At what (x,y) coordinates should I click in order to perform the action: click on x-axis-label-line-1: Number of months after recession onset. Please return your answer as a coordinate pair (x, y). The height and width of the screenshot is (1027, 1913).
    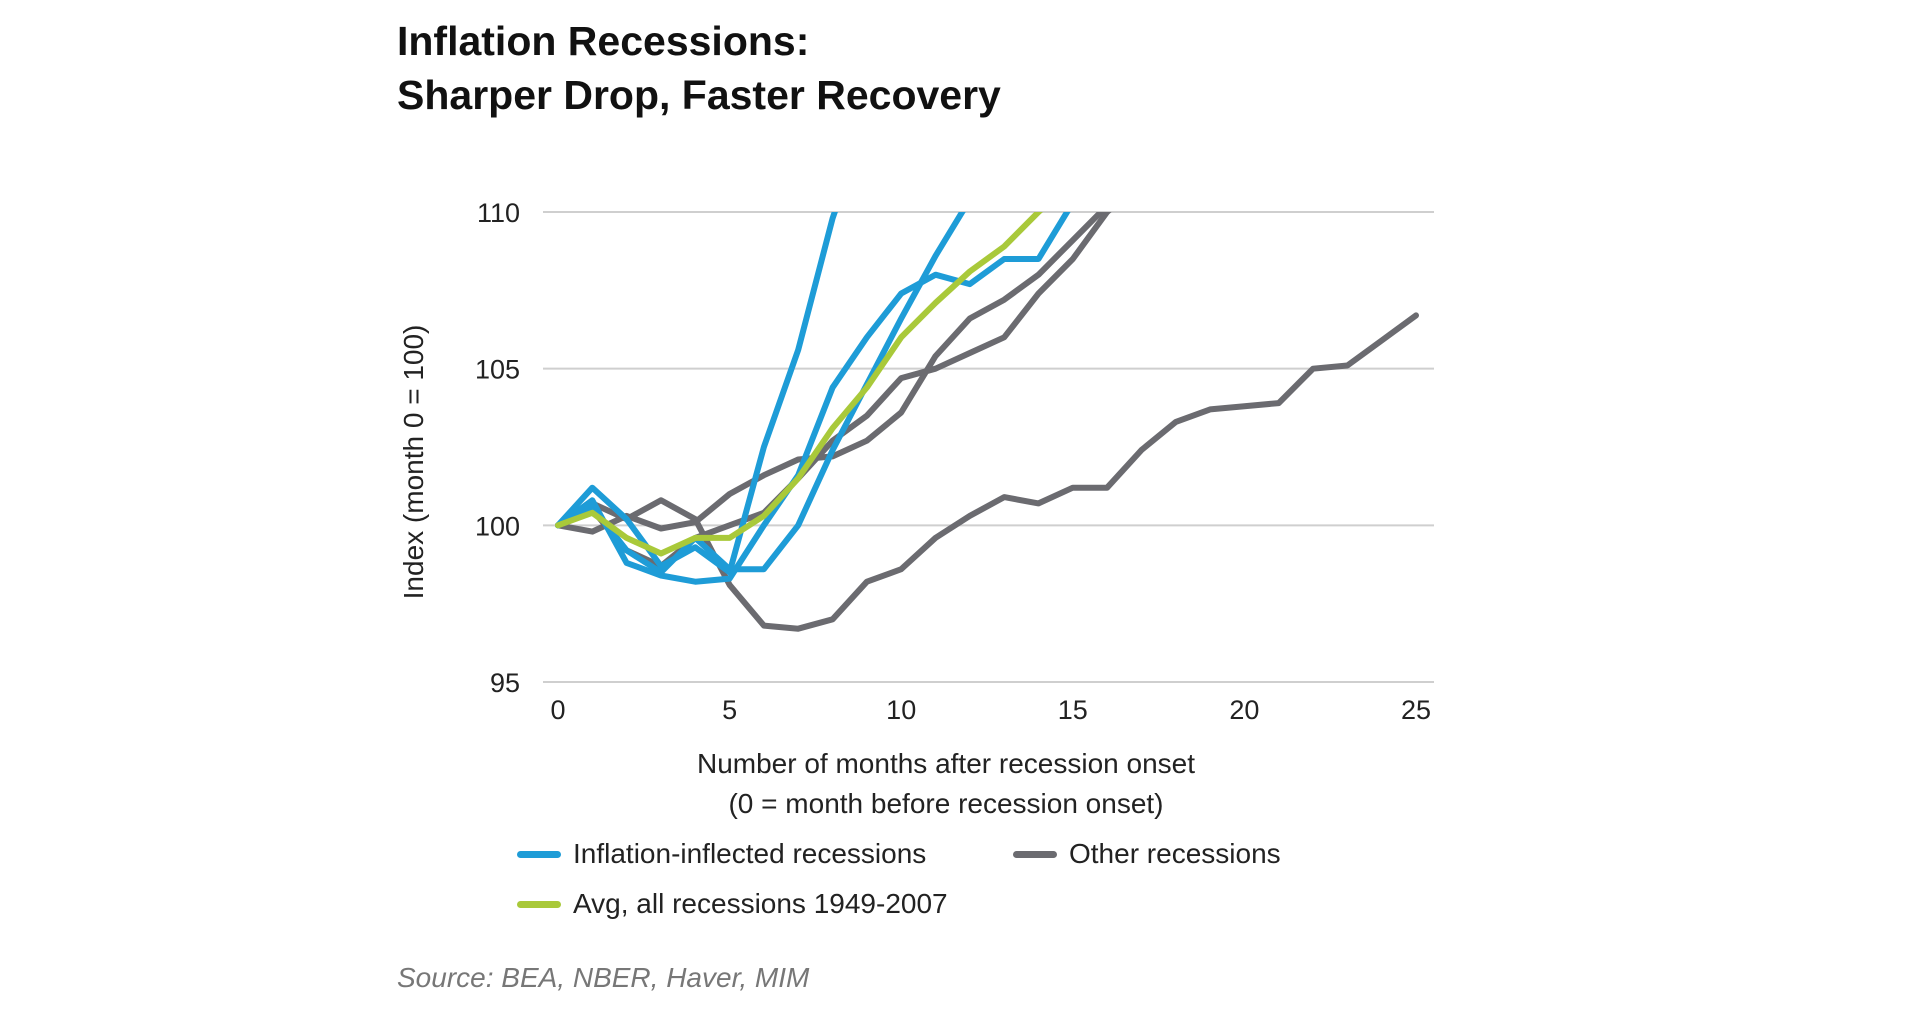
    Looking at the image, I should click on (946, 763).